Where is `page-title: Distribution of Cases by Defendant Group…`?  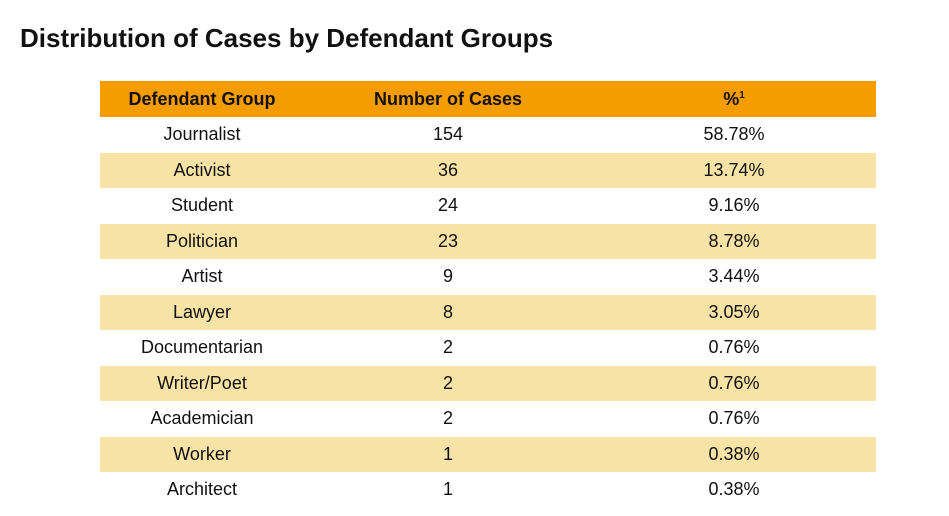
page-title: Distribution of Cases by Defendant Group… is located at coordinates (287, 38).